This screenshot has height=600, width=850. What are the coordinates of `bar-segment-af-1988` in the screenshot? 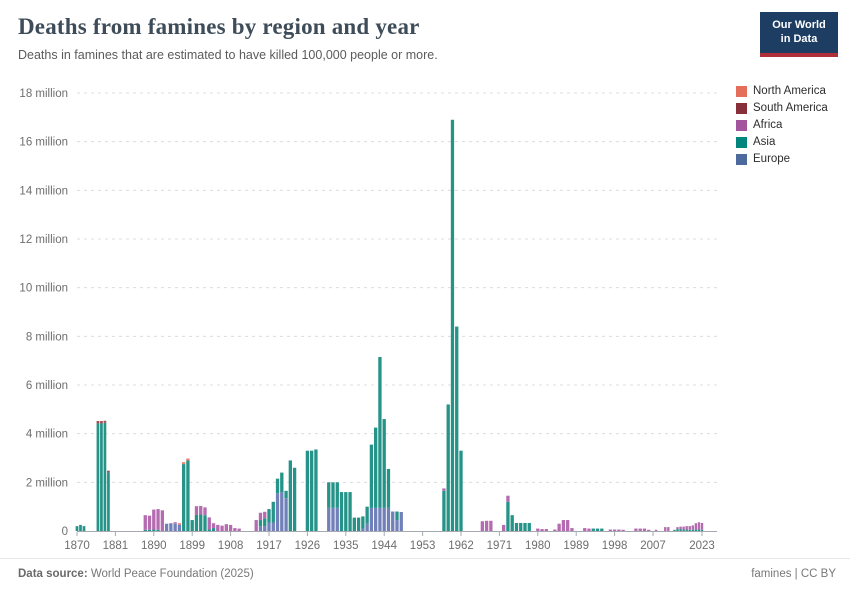 It's located at (572, 529).